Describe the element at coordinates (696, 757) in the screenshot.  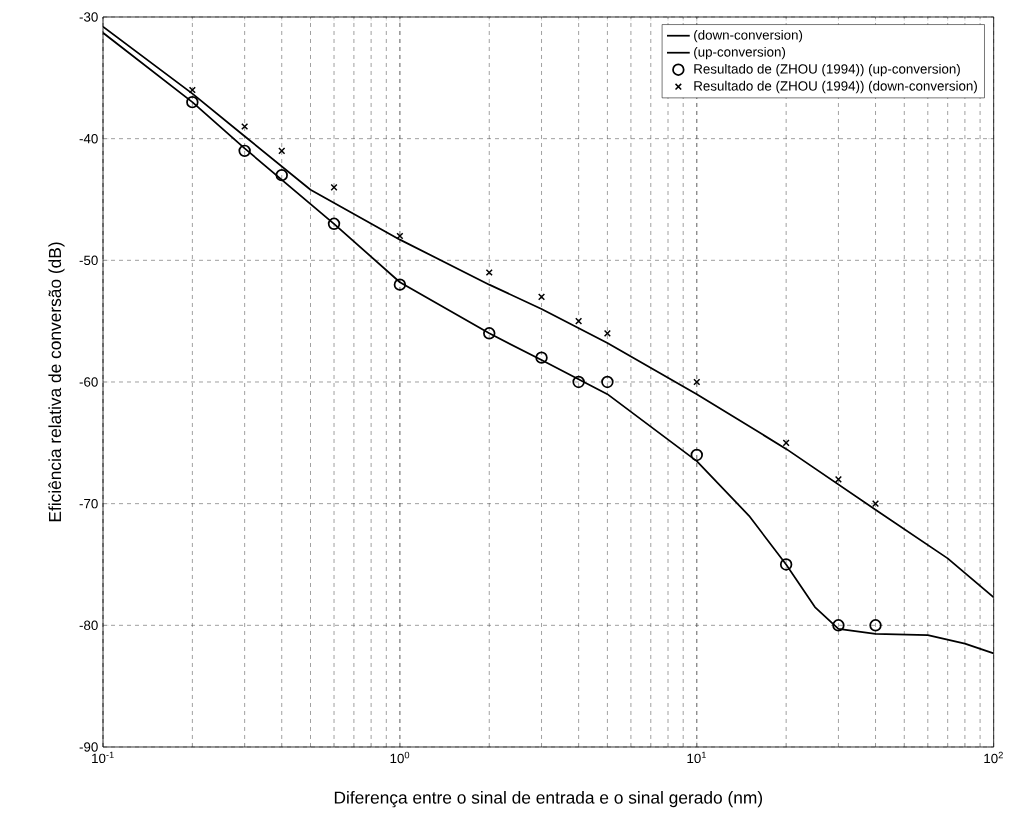
I see `x-tick-label: 10$^{1}$` at that location.